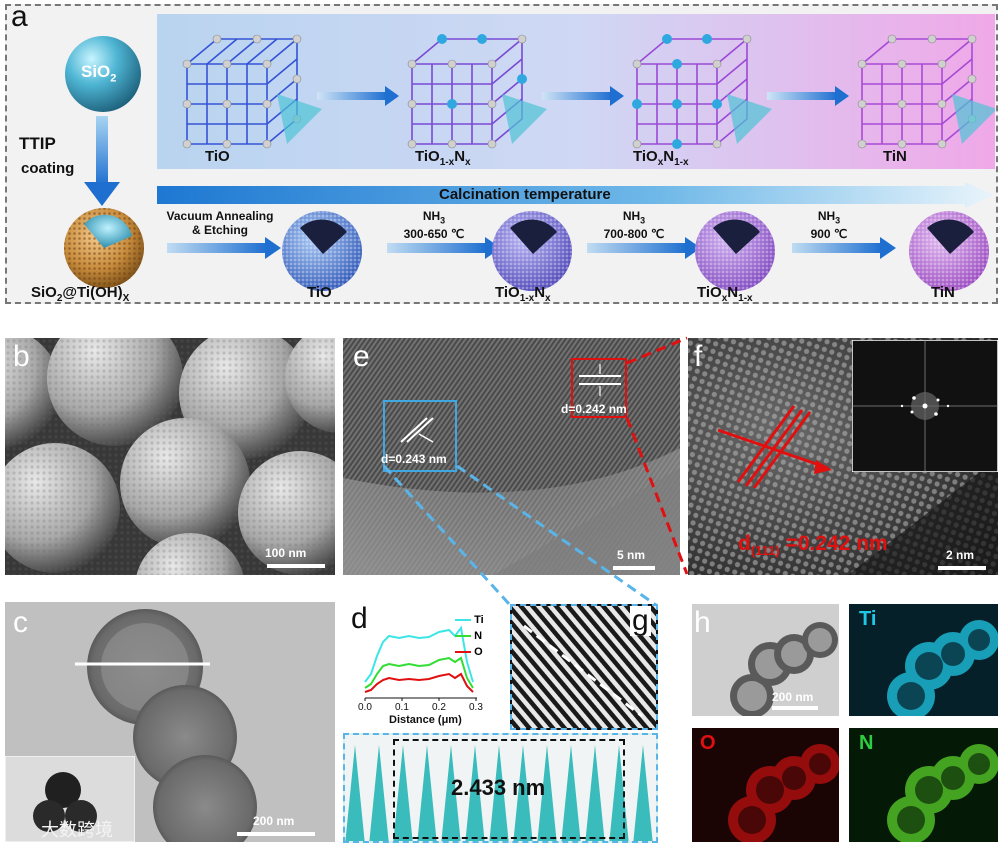  Describe the element at coordinates (70, 799) in the screenshot. I see `tem-inset` at that location.